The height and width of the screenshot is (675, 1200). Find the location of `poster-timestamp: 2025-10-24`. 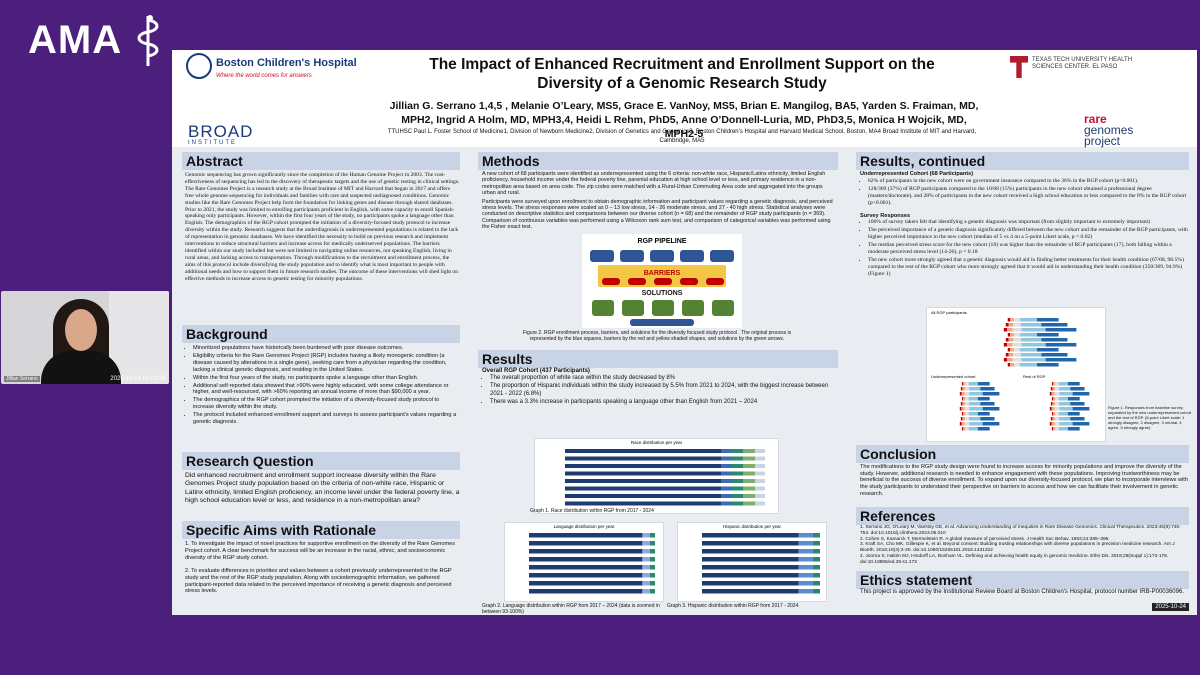

poster-timestamp: 2025-10-24 is located at coordinates (1170, 607).